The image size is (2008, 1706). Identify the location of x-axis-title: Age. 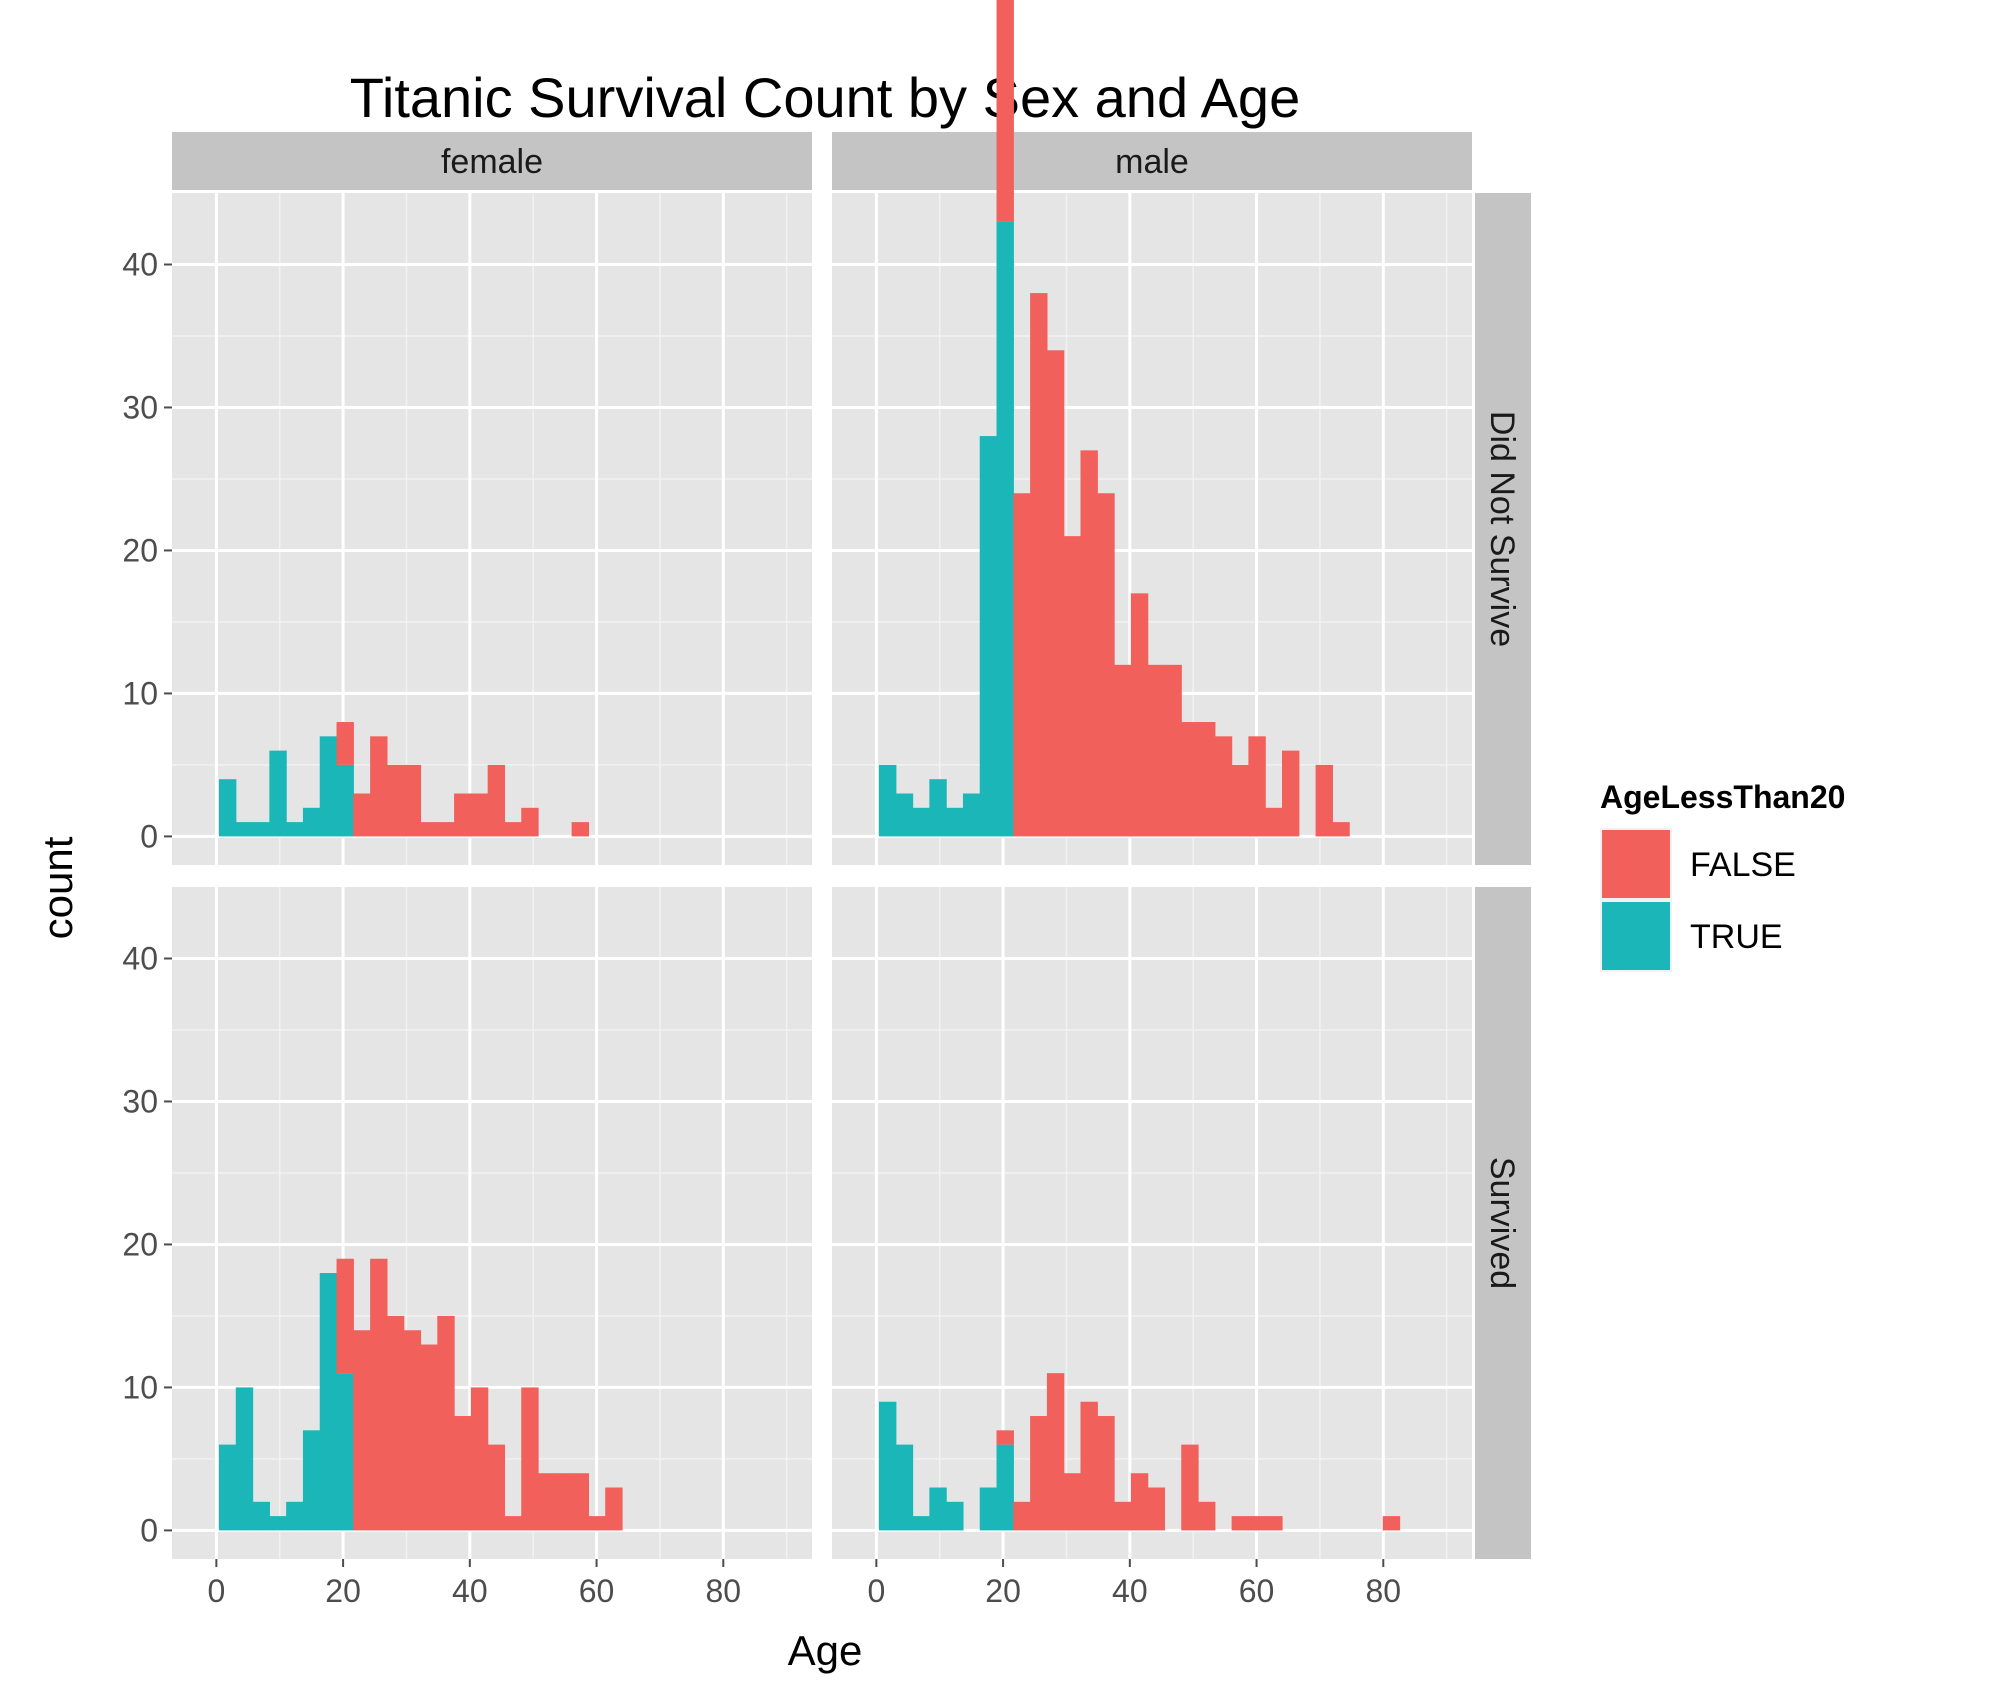
(825, 1650).